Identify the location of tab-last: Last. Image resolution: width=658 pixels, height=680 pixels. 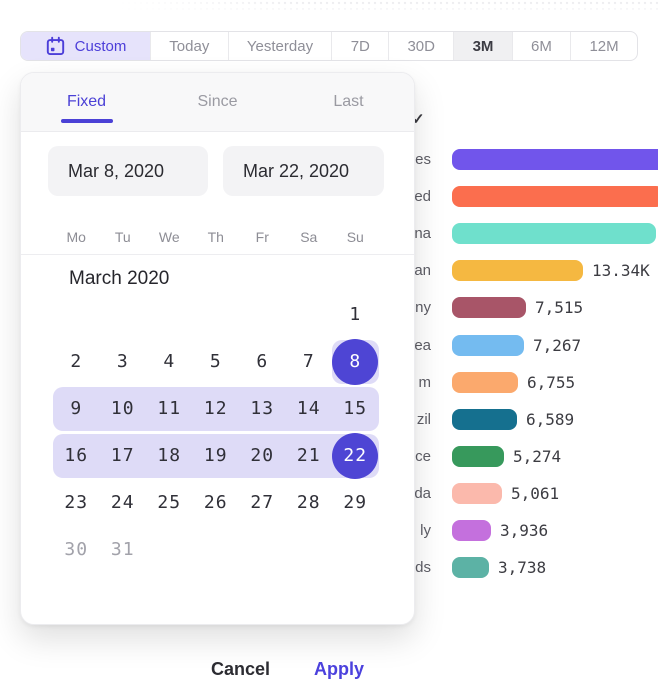
(348, 102).